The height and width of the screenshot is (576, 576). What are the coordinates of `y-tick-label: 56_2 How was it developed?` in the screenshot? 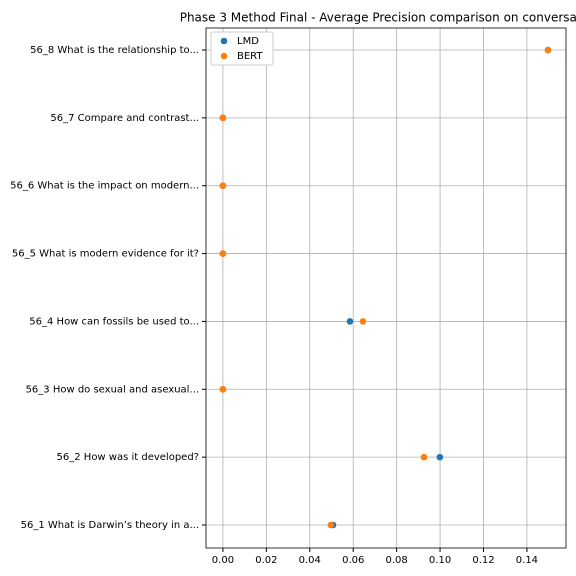 It's located at (128, 457).